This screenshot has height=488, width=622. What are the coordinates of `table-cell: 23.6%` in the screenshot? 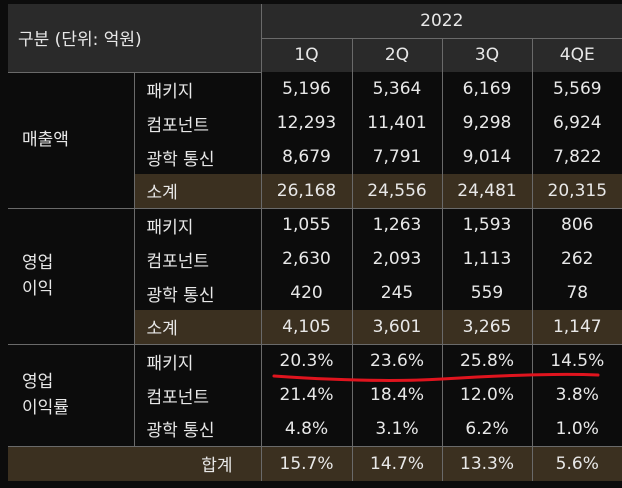 It's located at (397, 361).